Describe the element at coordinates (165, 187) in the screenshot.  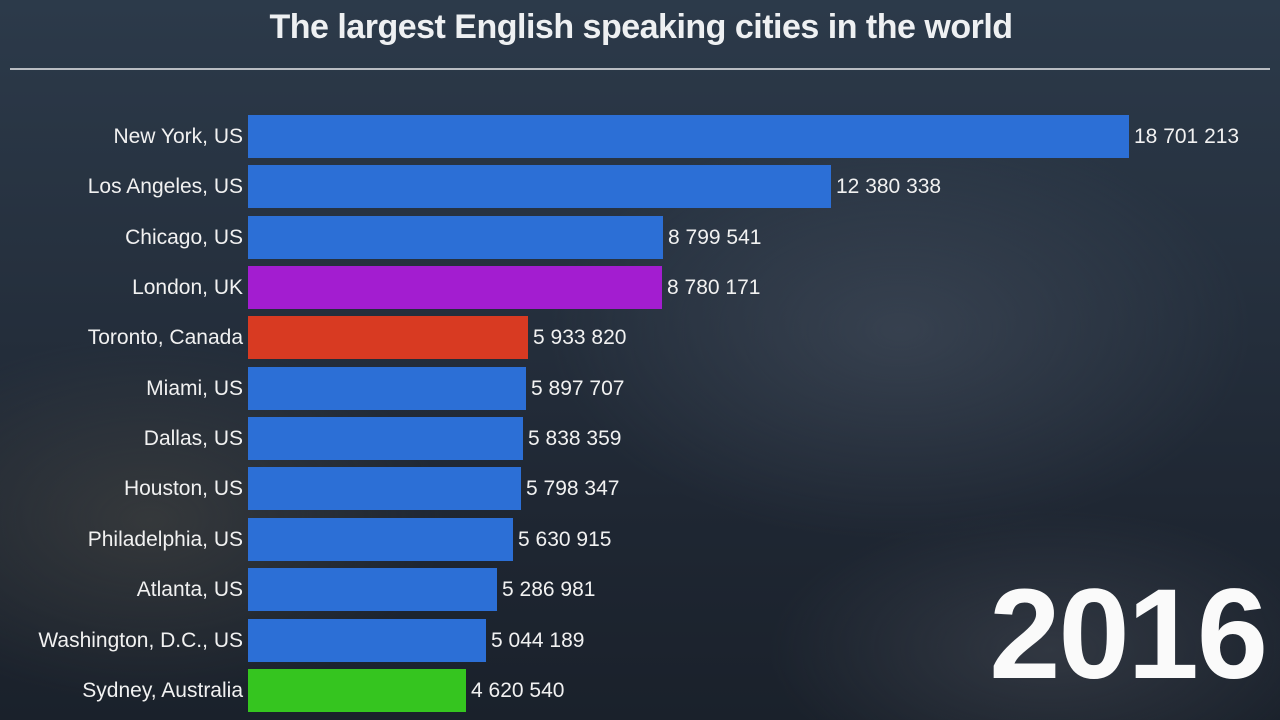
I see `category-label: Los Angeles, US` at that location.